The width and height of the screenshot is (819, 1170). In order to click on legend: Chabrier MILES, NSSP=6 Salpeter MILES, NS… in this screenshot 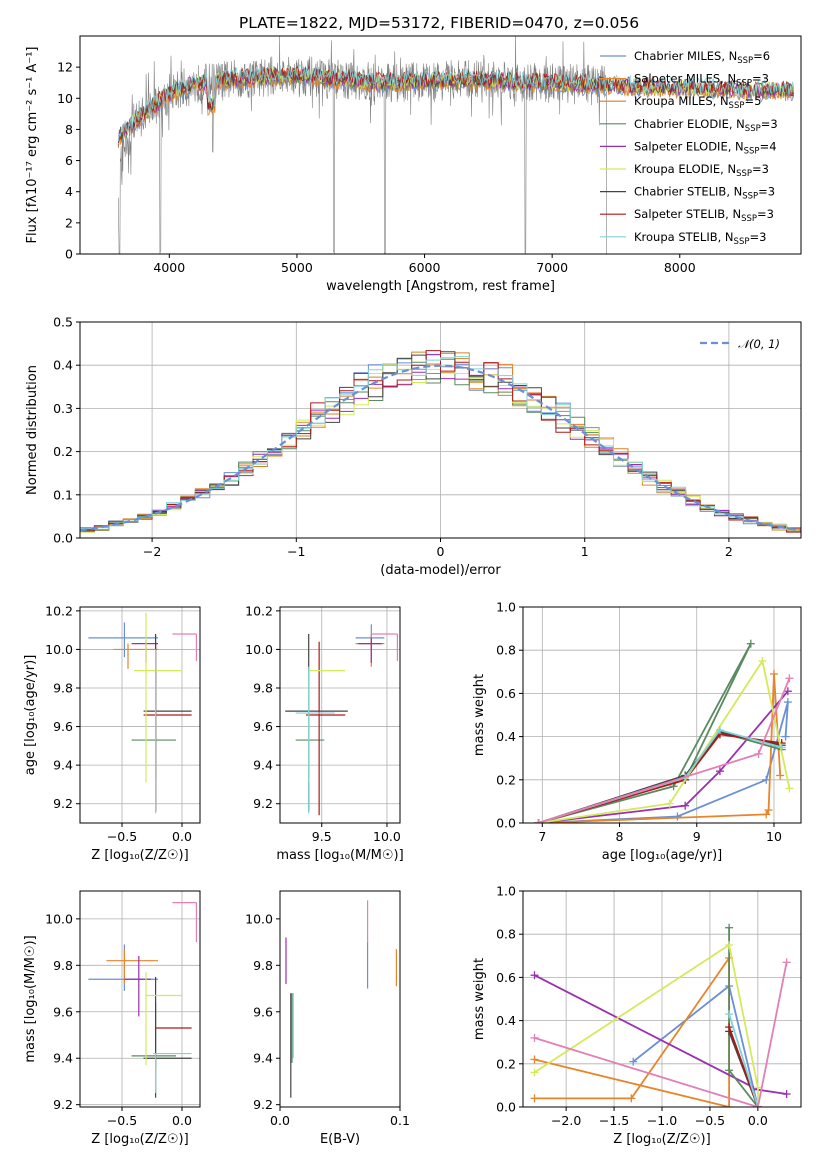, I will do `click(689, 148)`.